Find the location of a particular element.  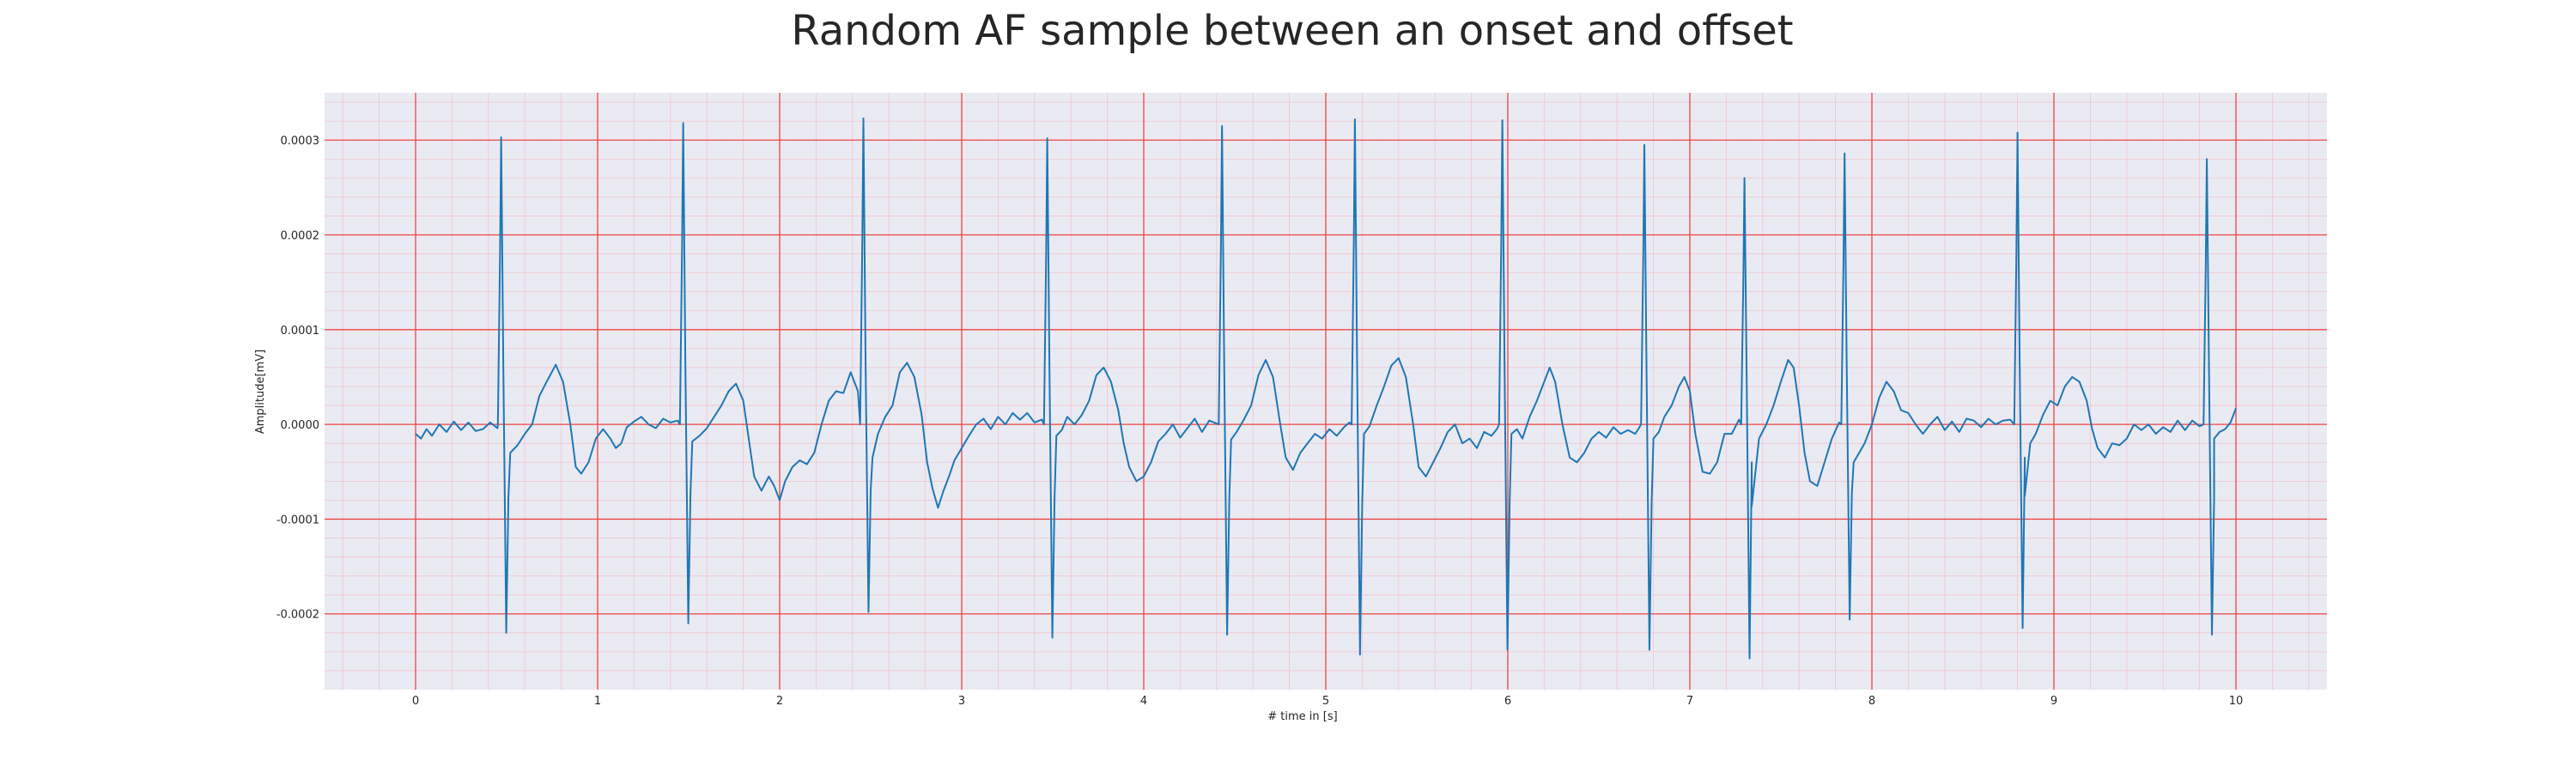

y-tick-label: 0.0000 is located at coordinates (301, 425).